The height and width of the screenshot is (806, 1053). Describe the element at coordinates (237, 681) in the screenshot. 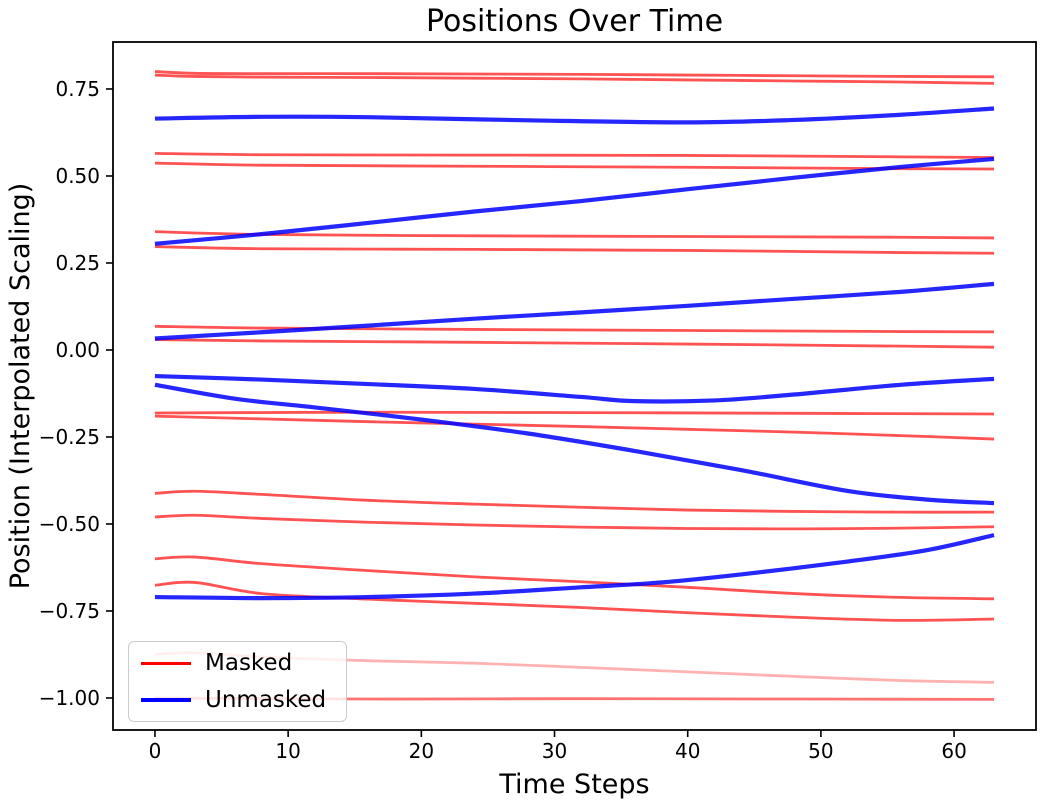

I see `legend-box: Masked Unmasked` at that location.